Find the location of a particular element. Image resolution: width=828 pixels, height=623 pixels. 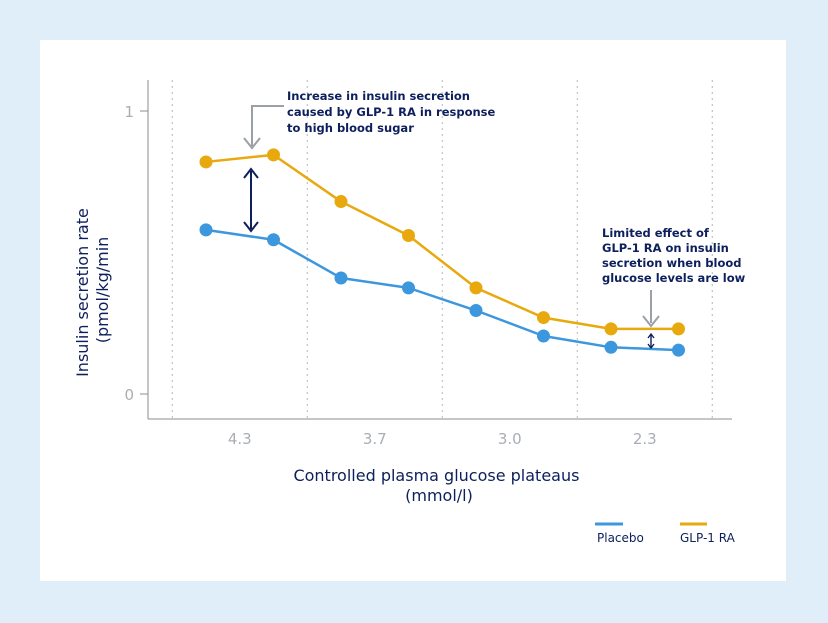

x-axis-label: Controlled plasma glucose plateaus is located at coordinates (436, 475).